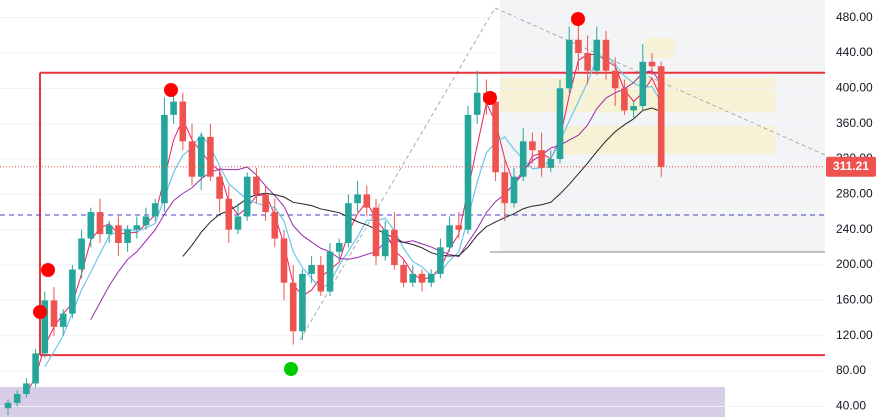  I want to click on demand-zone, so click(667, 140).